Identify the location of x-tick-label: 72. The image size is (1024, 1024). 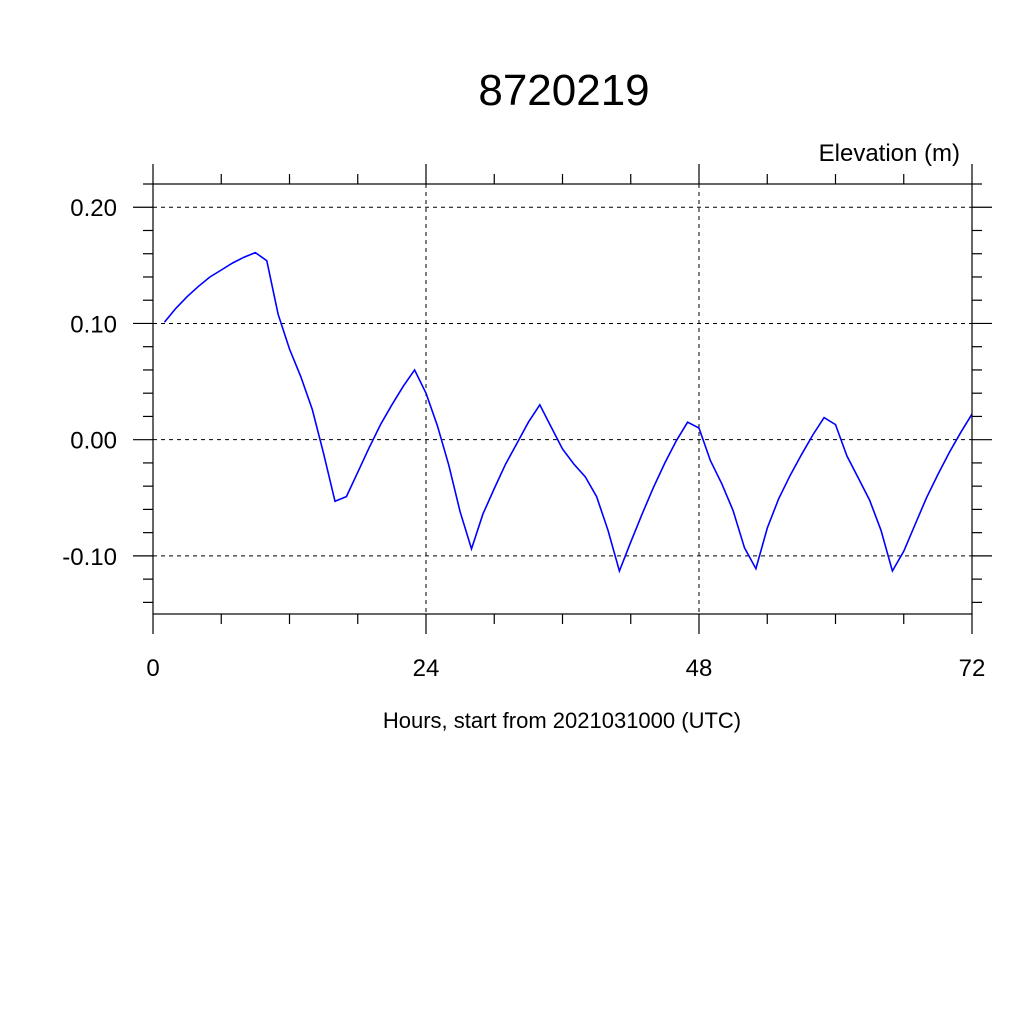
(972, 668).